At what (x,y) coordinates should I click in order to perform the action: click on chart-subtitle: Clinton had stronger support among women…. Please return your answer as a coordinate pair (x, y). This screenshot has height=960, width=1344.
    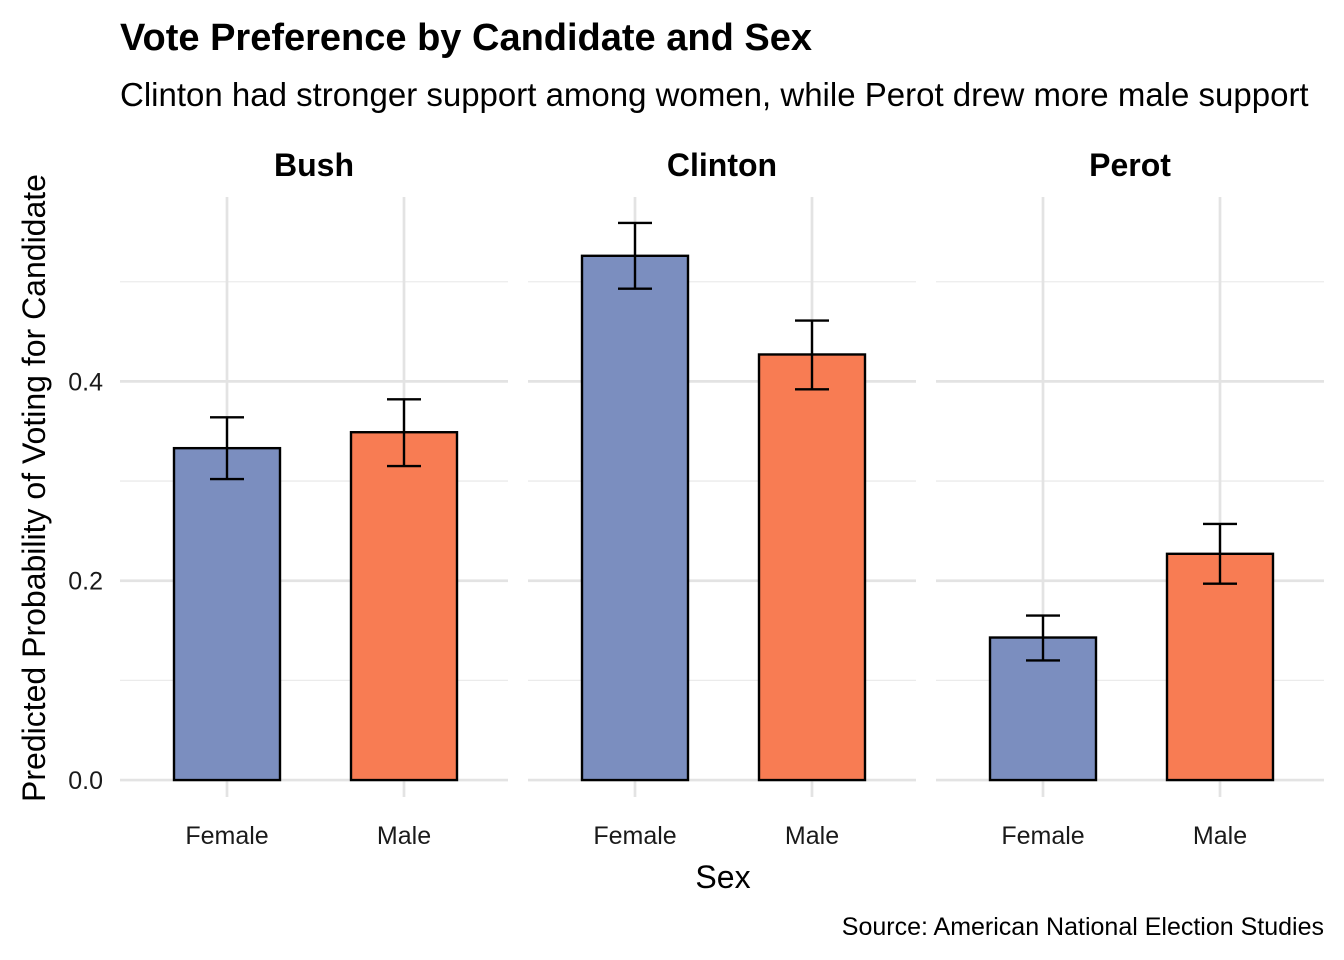
    Looking at the image, I should click on (714, 94).